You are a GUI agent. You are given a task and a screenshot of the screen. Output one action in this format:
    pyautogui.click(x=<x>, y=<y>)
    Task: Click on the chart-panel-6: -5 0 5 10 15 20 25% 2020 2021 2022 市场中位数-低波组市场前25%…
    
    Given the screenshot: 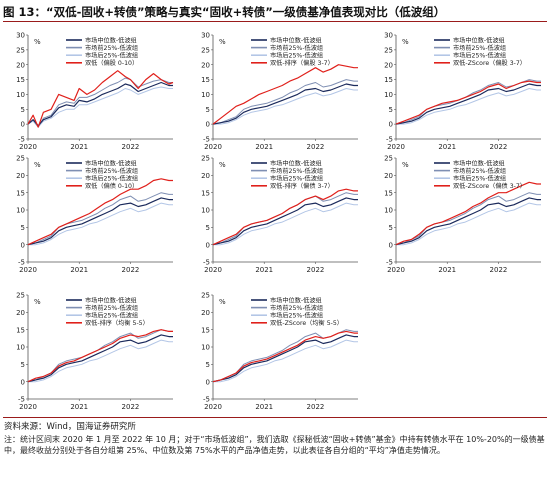 What is the action you would take?
    pyautogui.click(x=462, y=214)
    